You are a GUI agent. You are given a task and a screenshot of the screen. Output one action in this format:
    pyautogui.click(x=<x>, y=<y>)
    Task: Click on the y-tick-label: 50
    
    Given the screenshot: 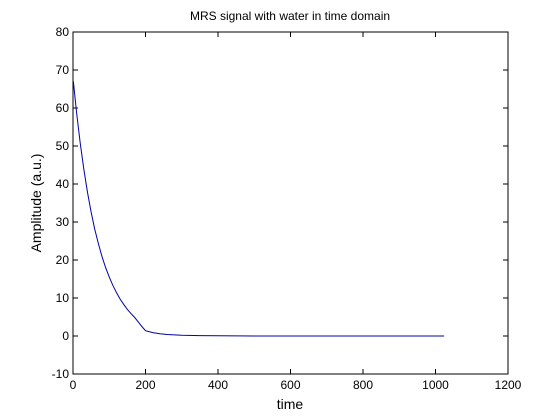 What is the action you would take?
    pyautogui.click(x=63, y=146)
    